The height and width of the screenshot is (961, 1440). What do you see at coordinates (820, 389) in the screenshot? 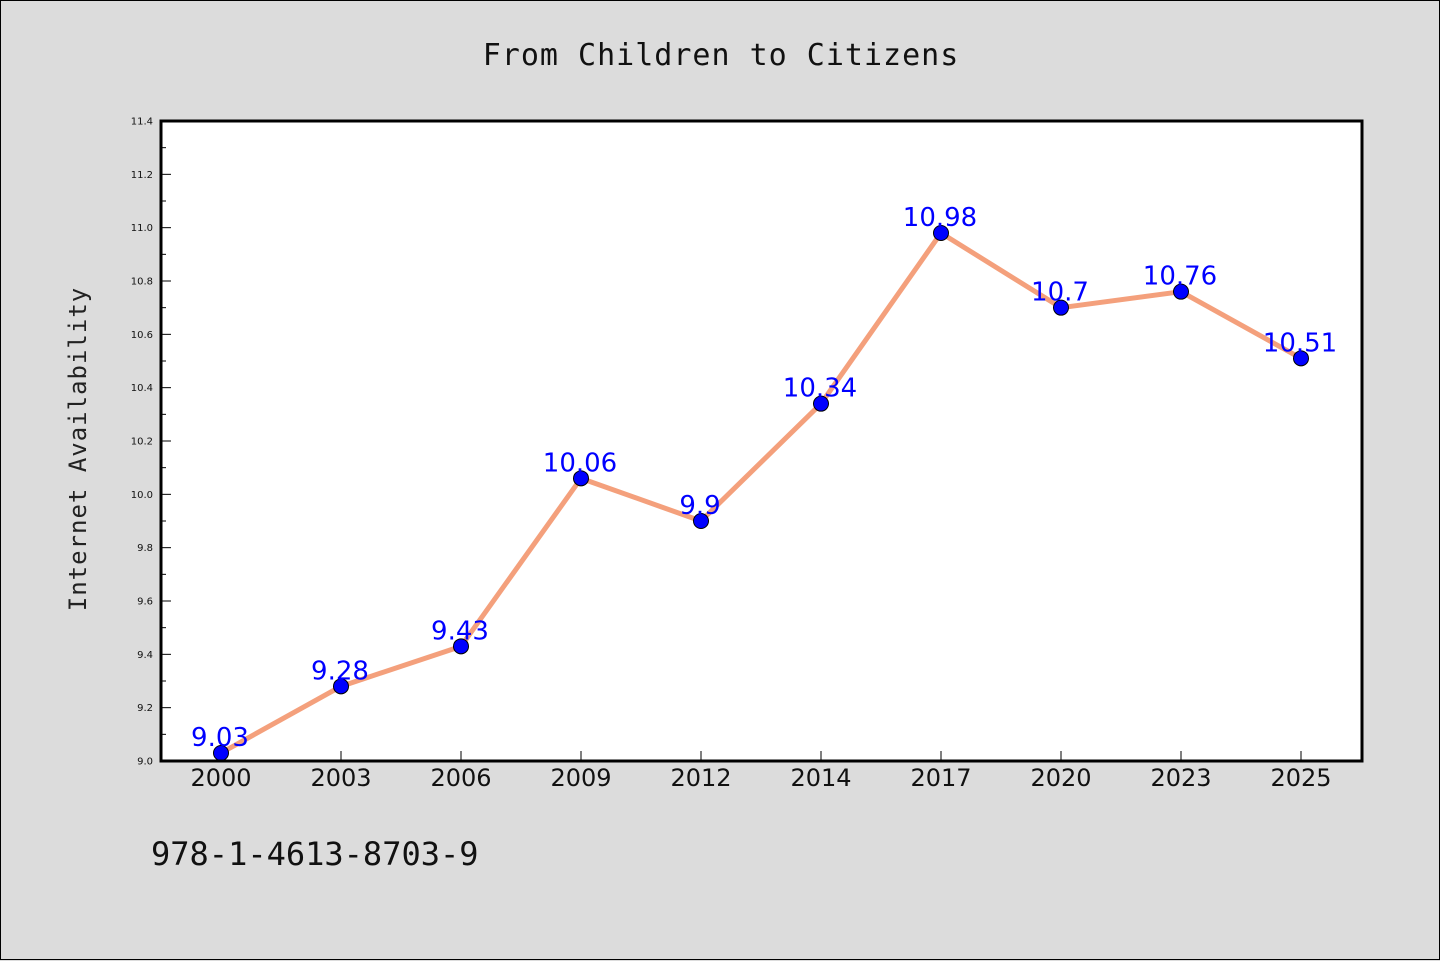
I see `data-label: 10.34` at bounding box center [820, 389].